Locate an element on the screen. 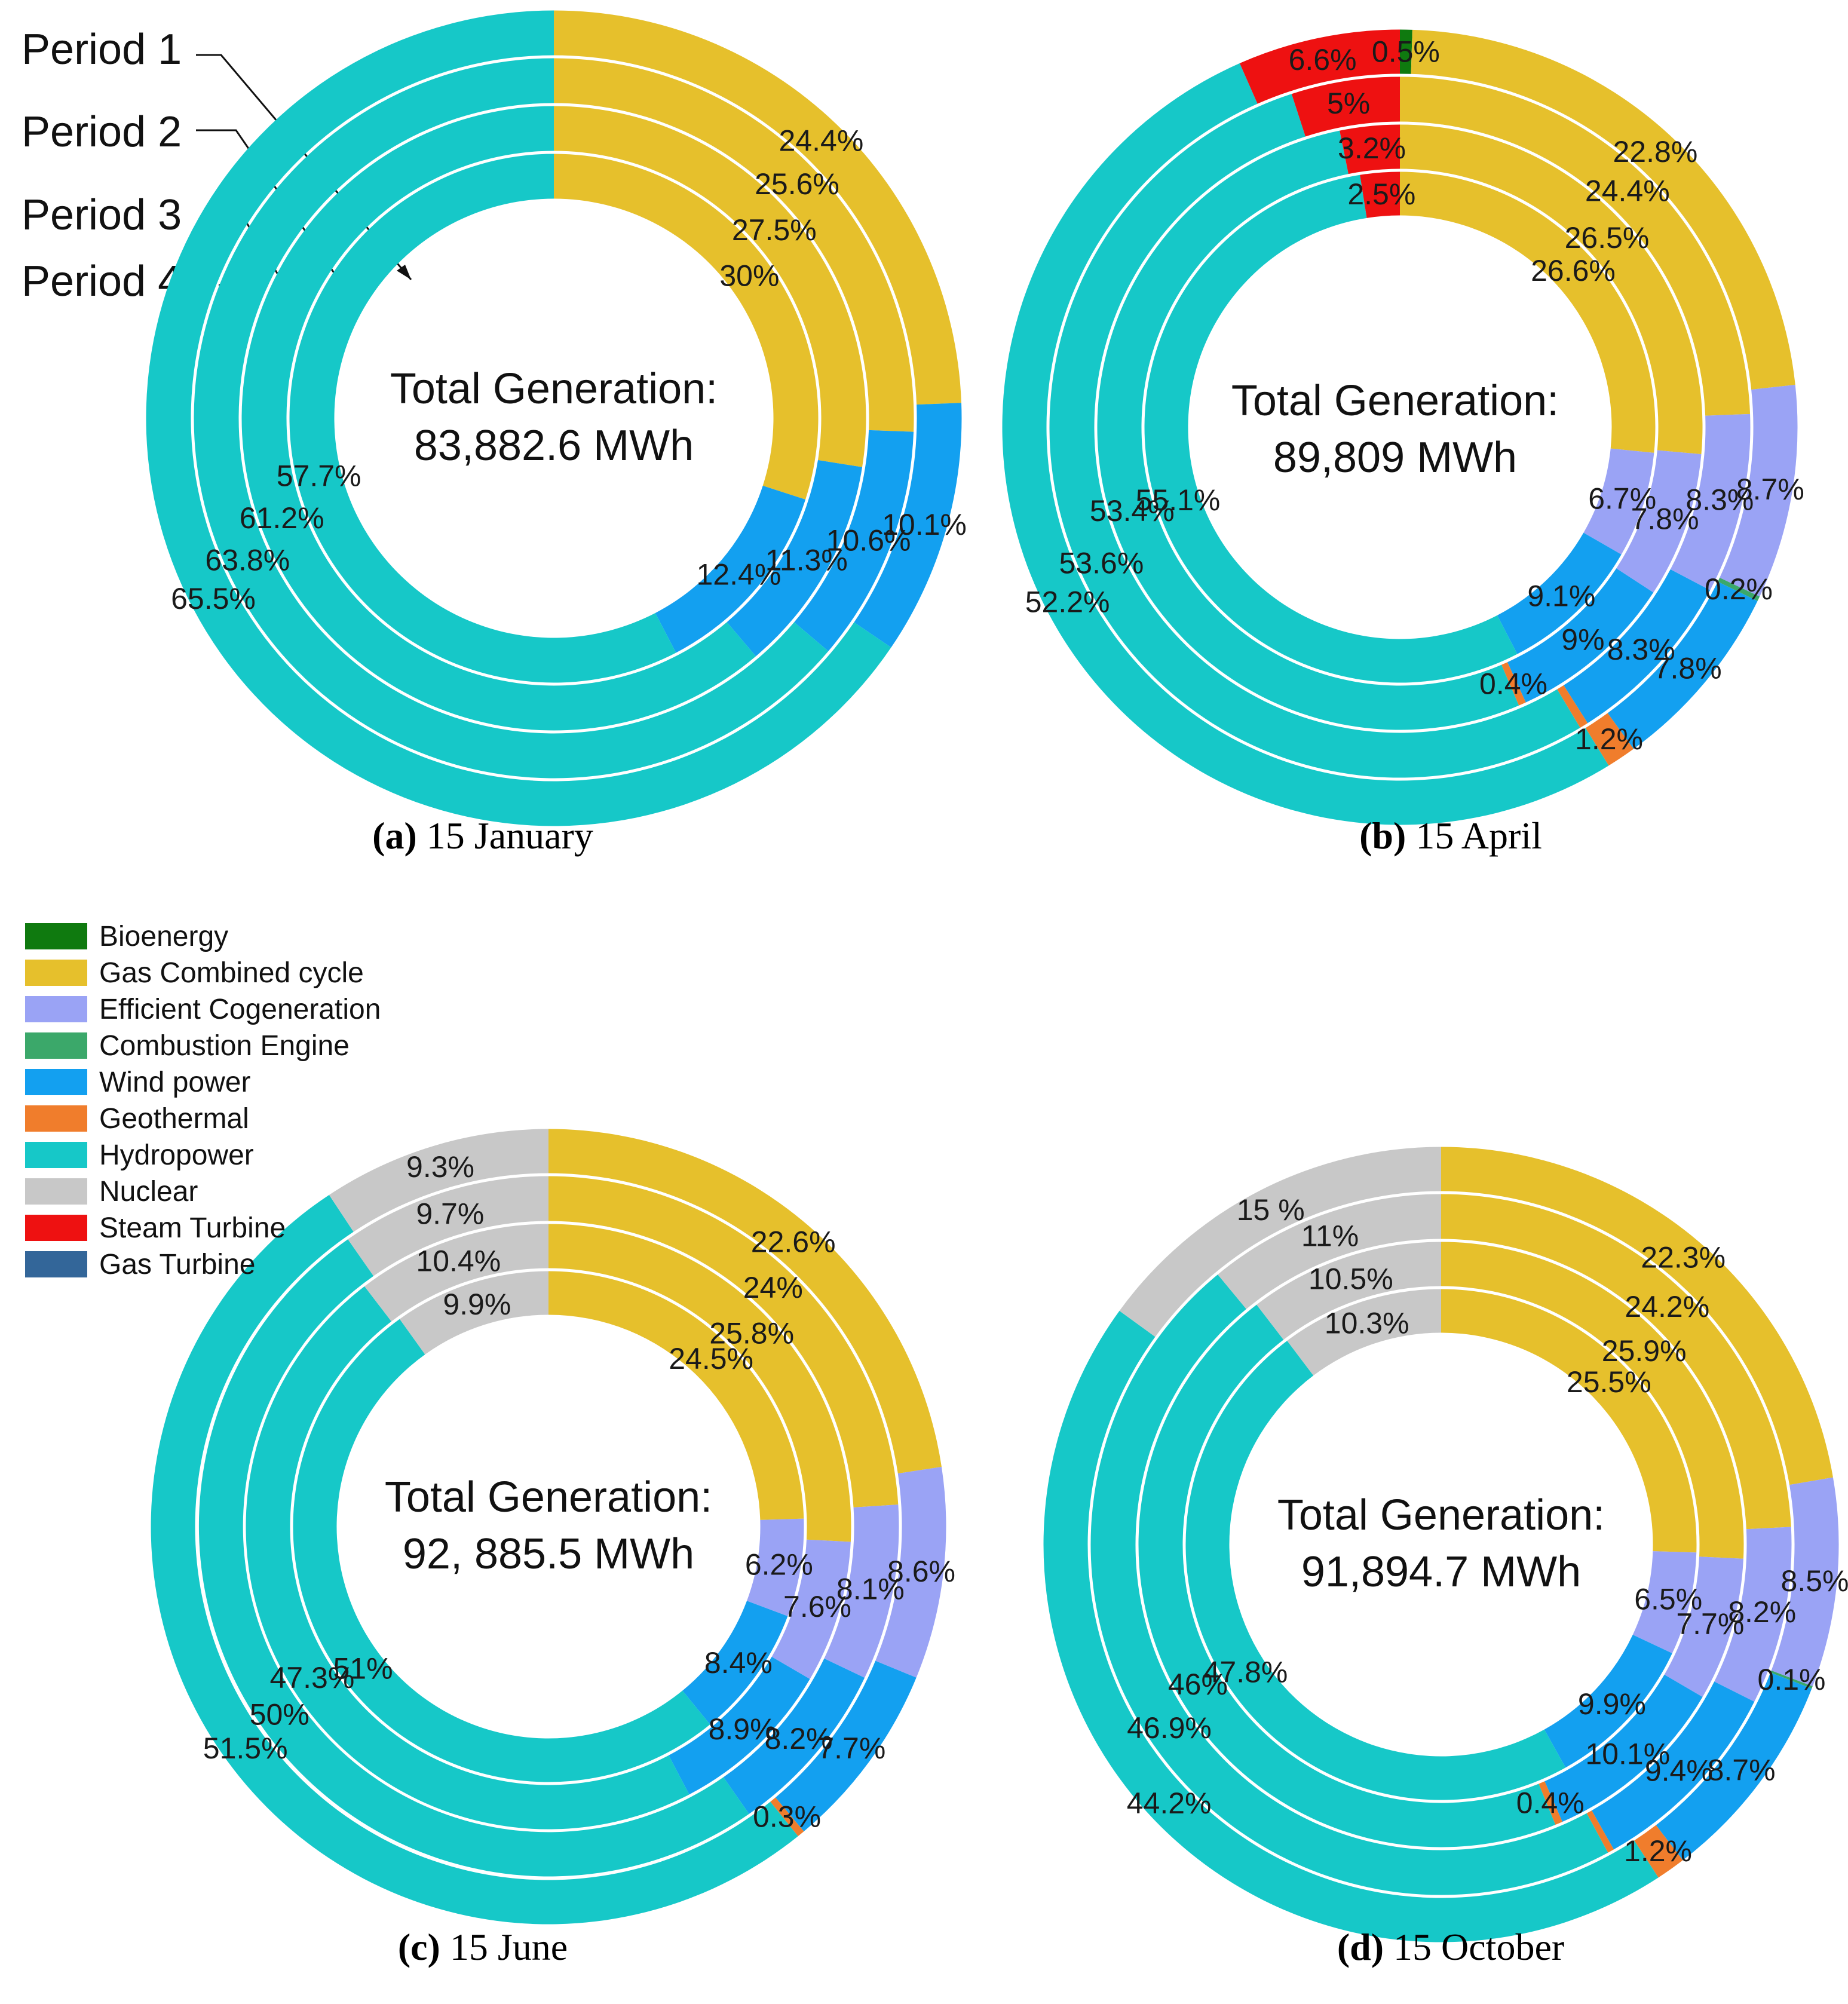  panel-b-ring-1-hydropower-label: 55.1% is located at coordinates (1178, 500).